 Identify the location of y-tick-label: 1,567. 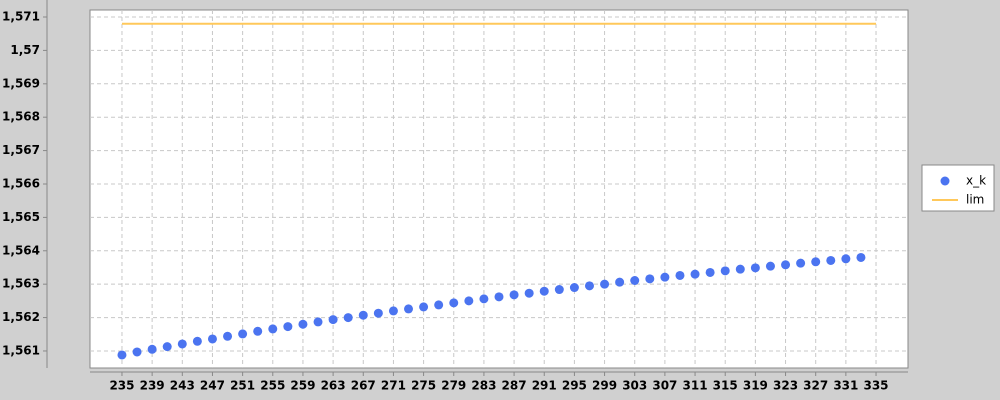
(21, 150).